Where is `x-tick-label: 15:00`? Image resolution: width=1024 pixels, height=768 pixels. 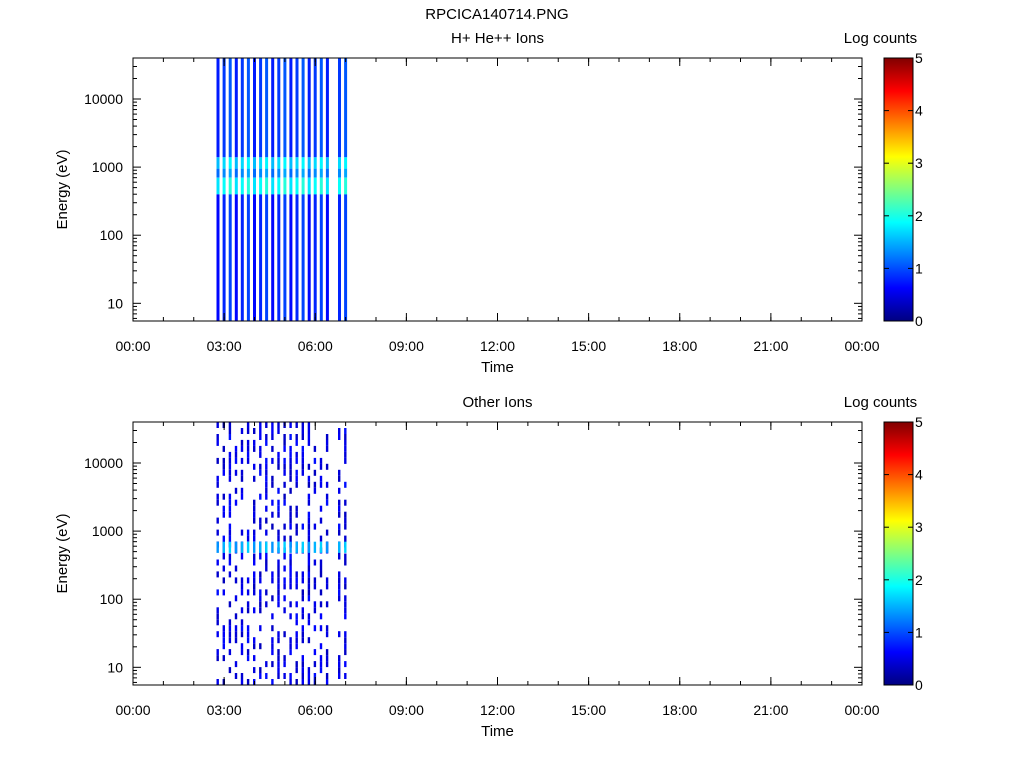 x-tick-label: 15:00 is located at coordinates (588, 346).